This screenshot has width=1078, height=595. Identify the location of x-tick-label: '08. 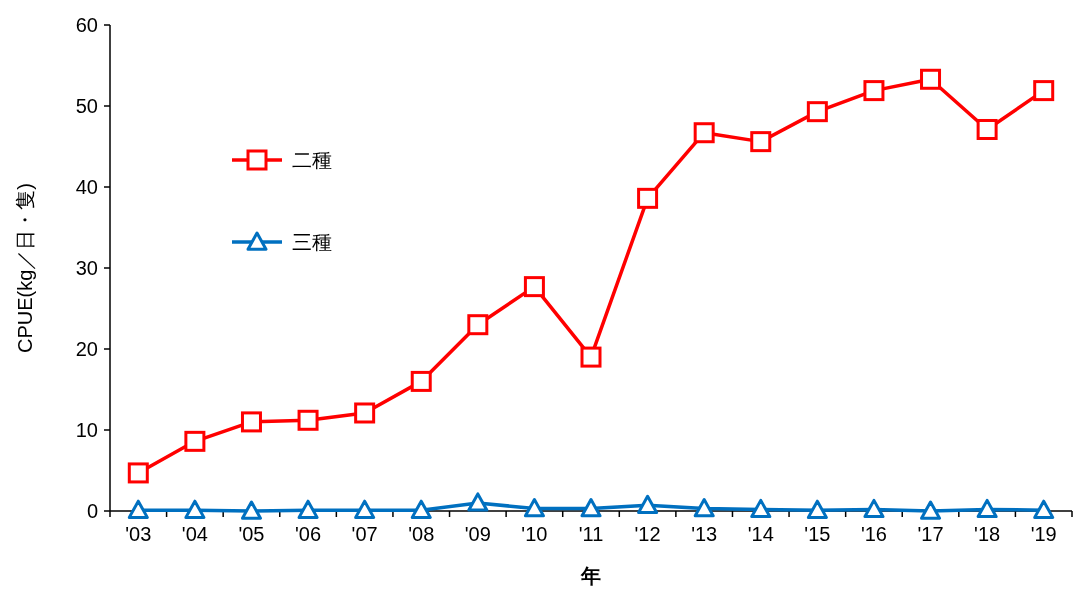
(421, 534).